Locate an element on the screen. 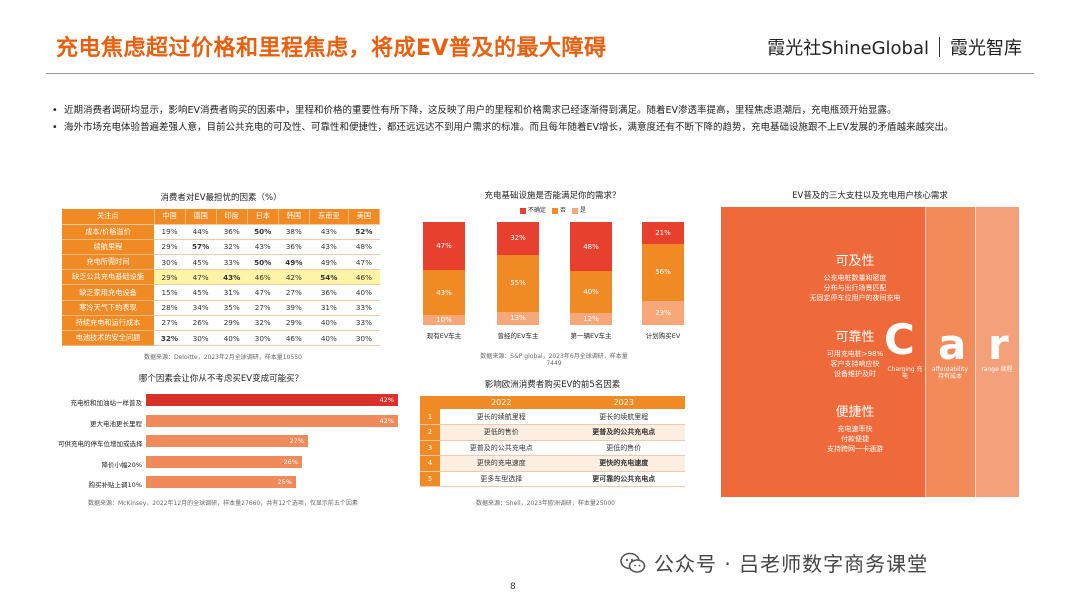 The width and height of the screenshot is (1080, 608). stack-segment: 40% is located at coordinates (591, 292).